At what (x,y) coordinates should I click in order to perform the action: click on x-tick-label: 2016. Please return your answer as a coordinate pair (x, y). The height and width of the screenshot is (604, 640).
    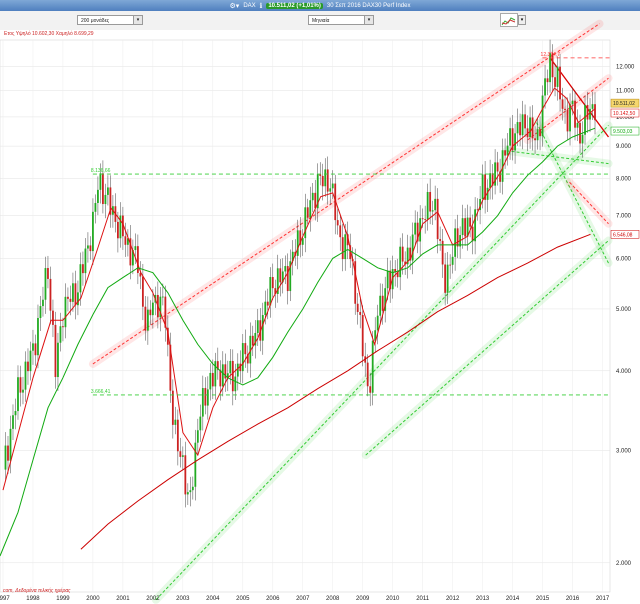
    Looking at the image, I should click on (573, 599).